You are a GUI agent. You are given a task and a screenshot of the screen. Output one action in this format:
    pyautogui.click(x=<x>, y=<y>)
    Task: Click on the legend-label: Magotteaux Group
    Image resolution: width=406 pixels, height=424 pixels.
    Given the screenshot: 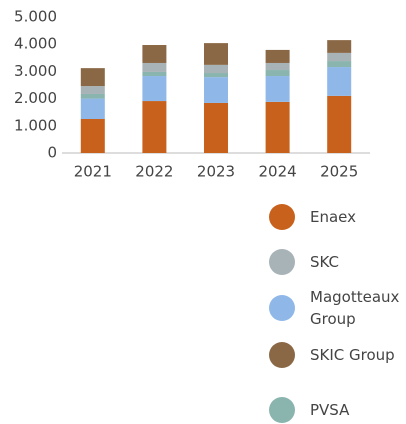 What is the action you would take?
    pyautogui.click(x=355, y=308)
    